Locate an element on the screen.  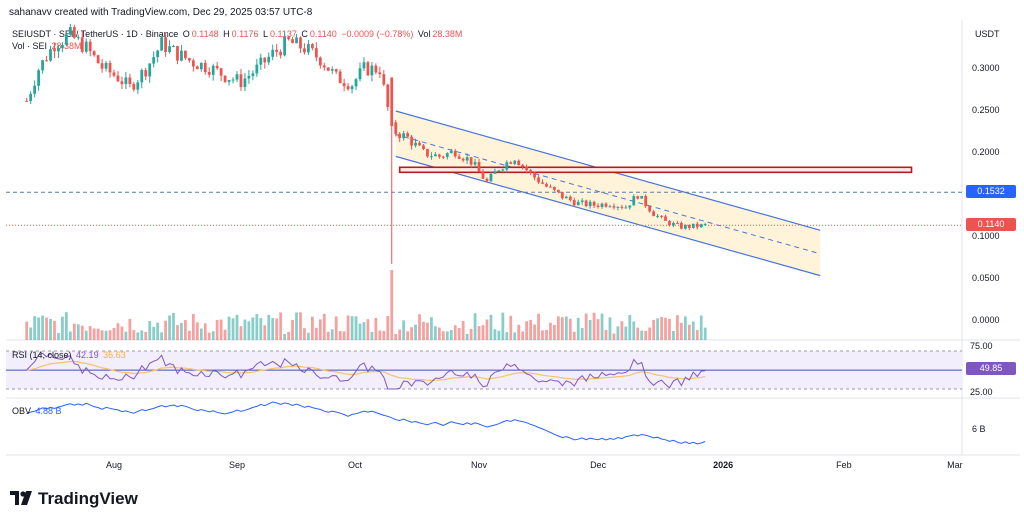
last-price-tag: 0.1140 is located at coordinates (991, 225).